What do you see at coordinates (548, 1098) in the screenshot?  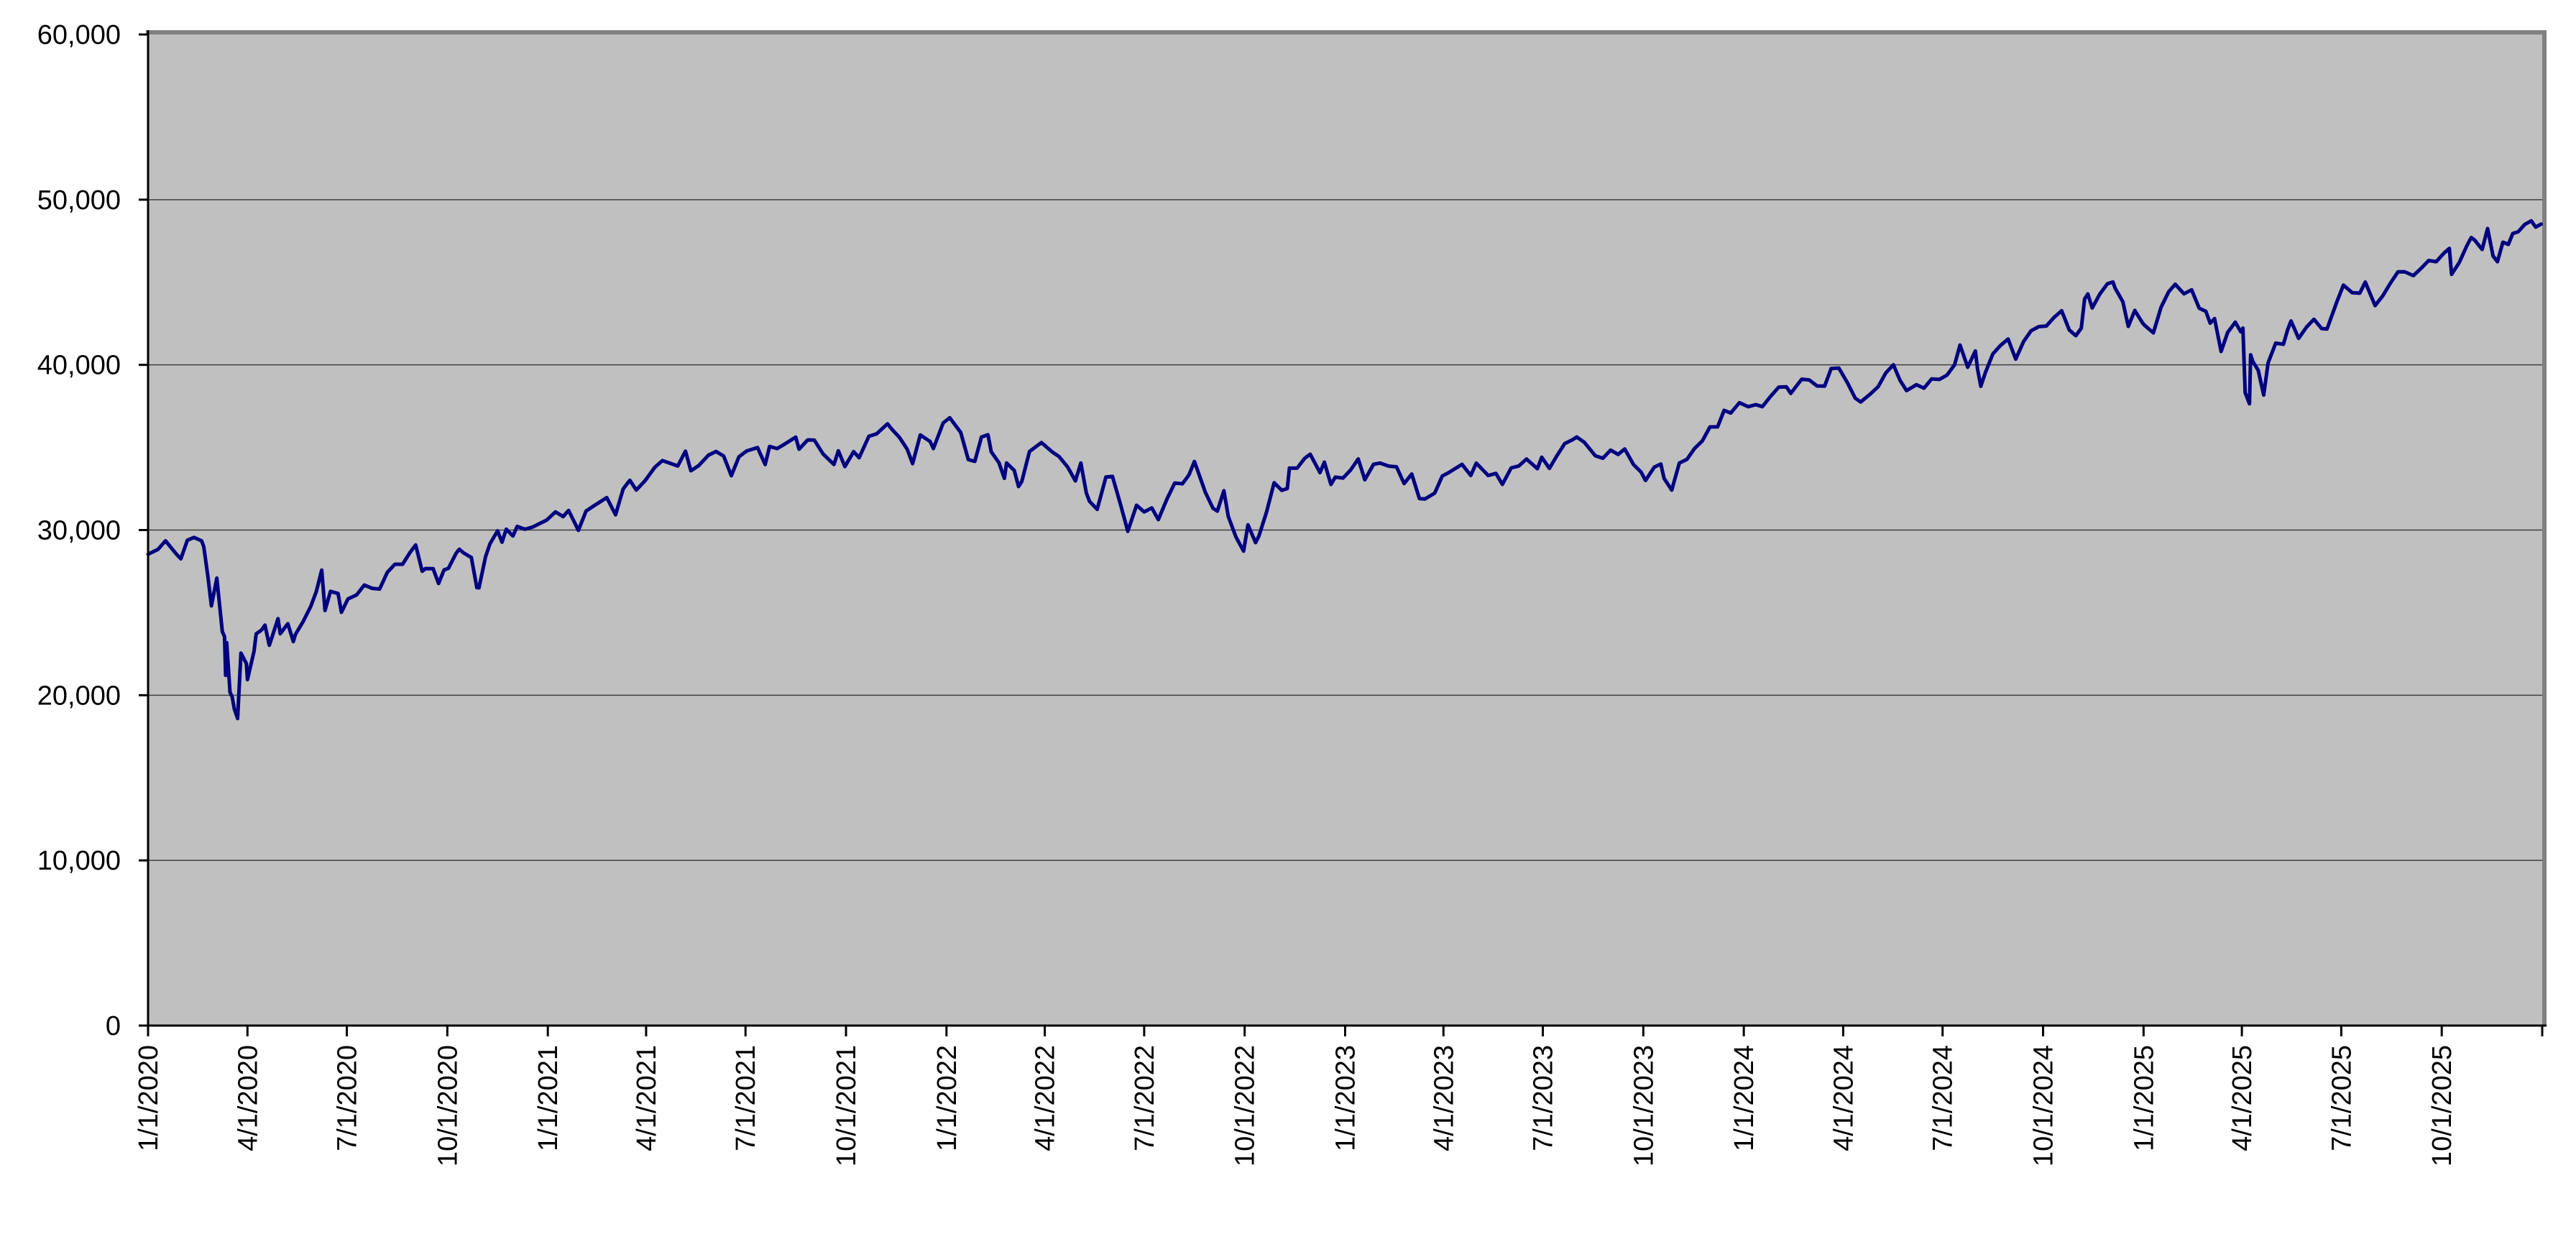 I see `x-axis-label: 1/1/2021` at bounding box center [548, 1098].